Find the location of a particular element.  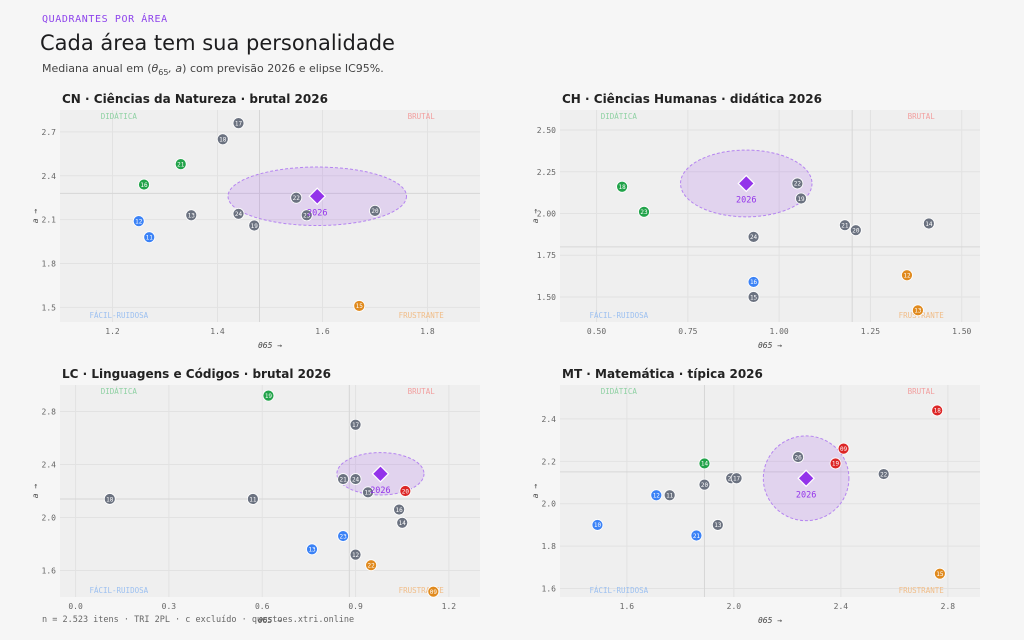

x-tick-label: 0.3 is located at coordinates (169, 606).